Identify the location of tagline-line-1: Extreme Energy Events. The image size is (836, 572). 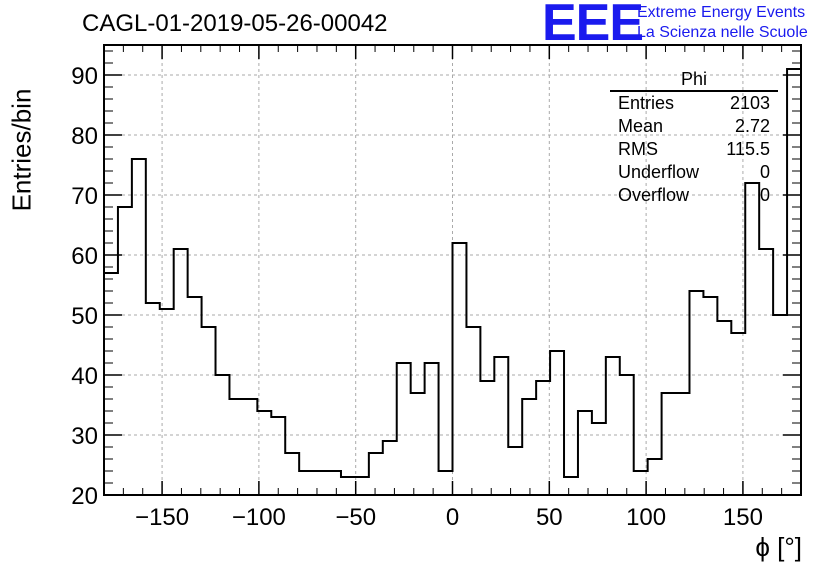
(721, 12).